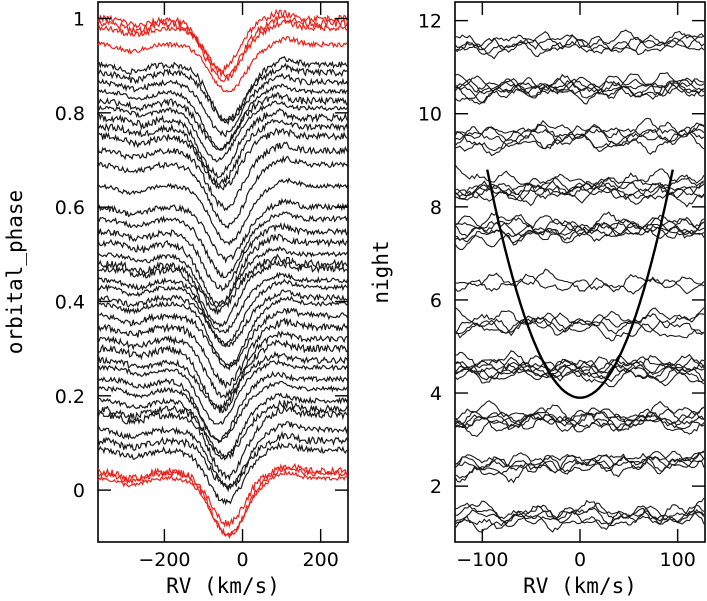  I want to click on night-y-tick-label: 10, so click(430, 115).